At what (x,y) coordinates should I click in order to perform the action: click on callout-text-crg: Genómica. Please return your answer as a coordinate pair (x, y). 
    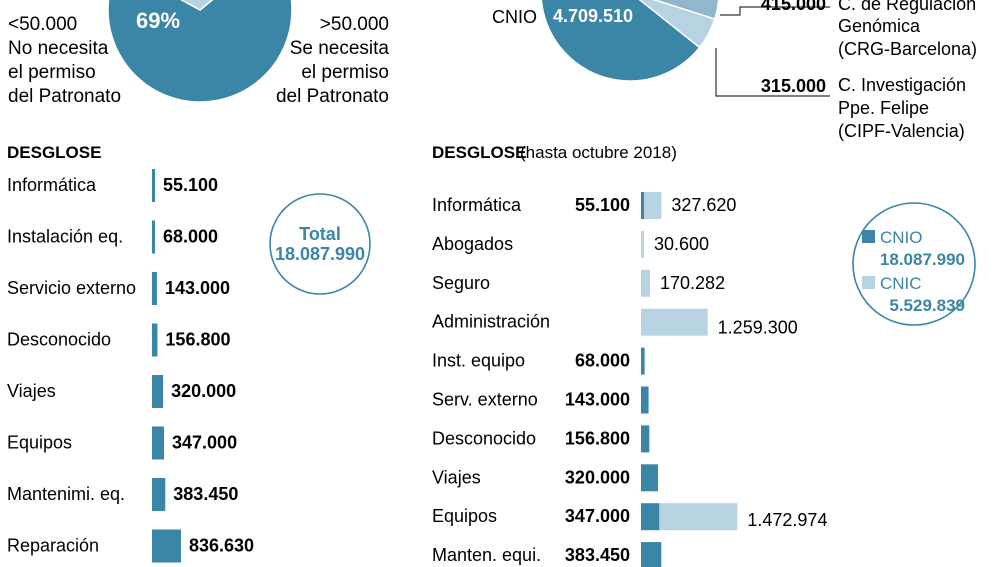
    Looking at the image, I should click on (879, 26).